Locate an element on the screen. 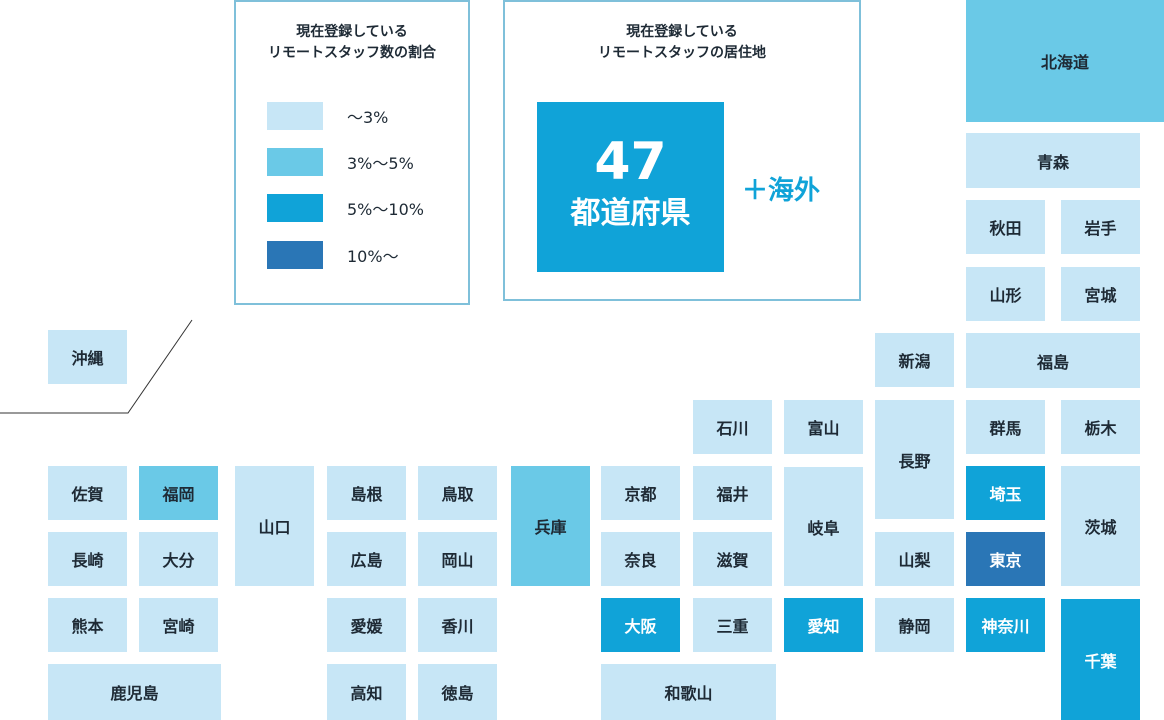  residence-title-line1: 現在登録している is located at coordinates (682, 32).